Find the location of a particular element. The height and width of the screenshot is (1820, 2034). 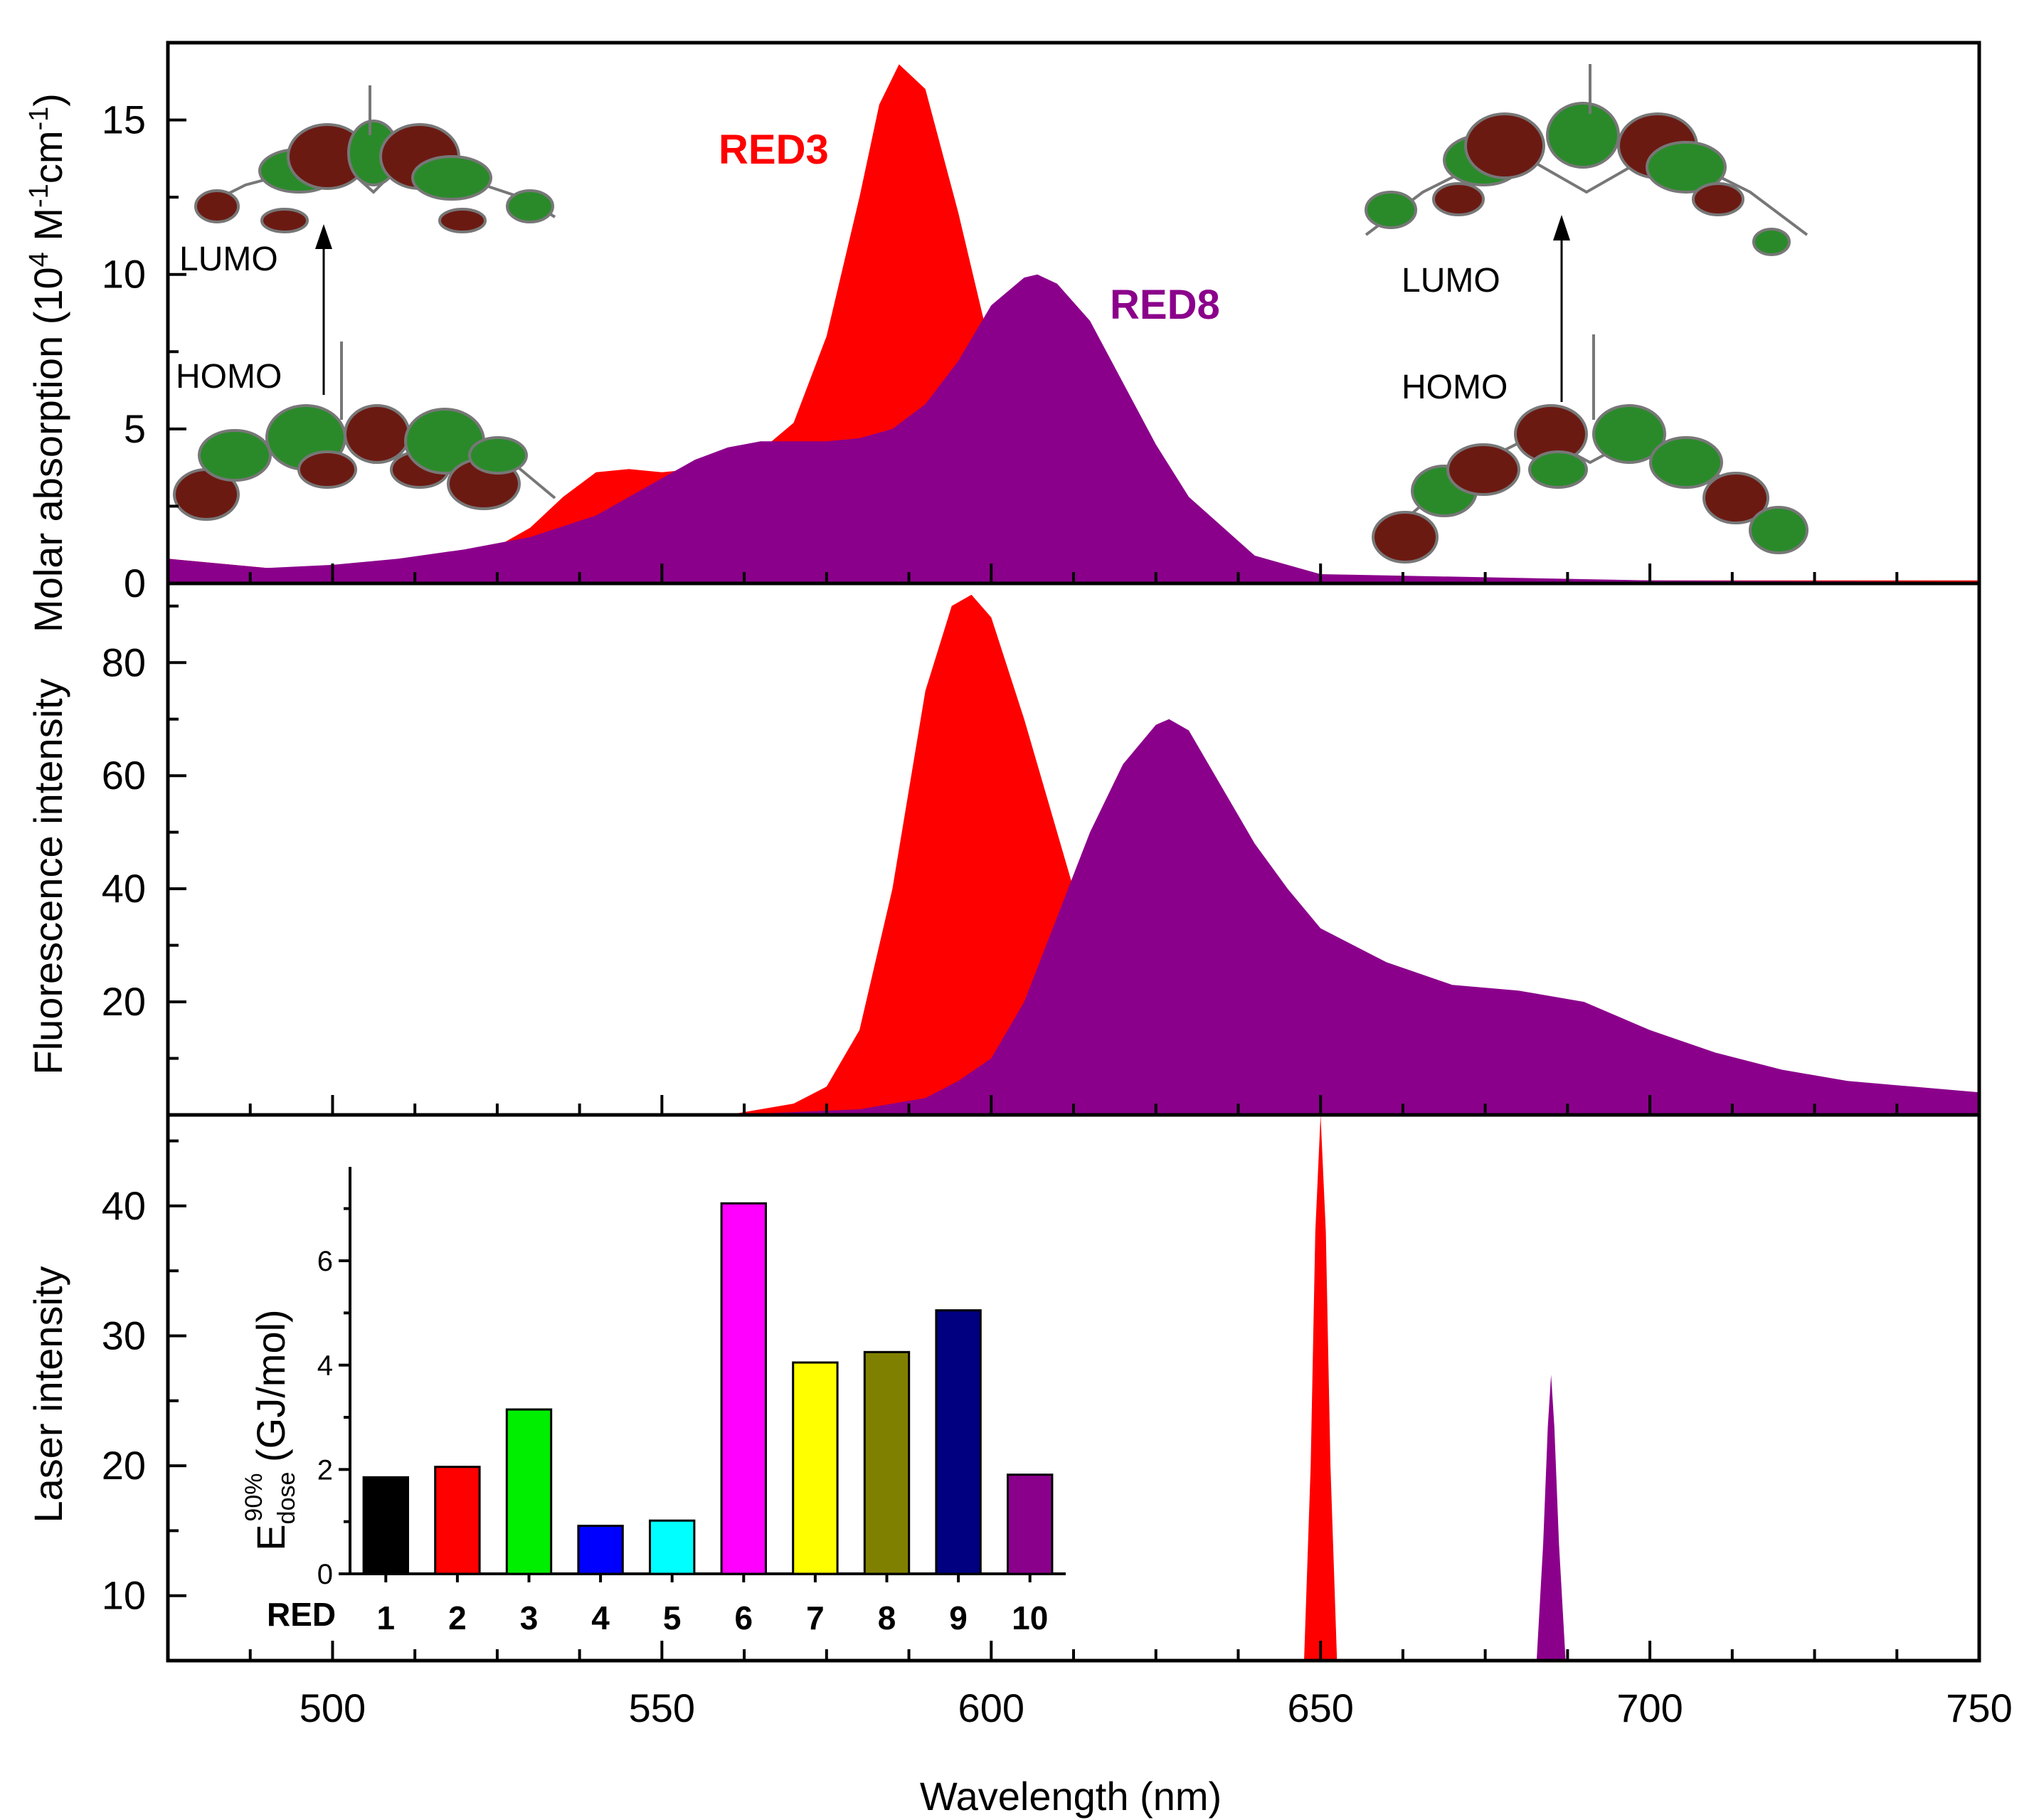

x-tick-label: 600 is located at coordinates (991, 1708).